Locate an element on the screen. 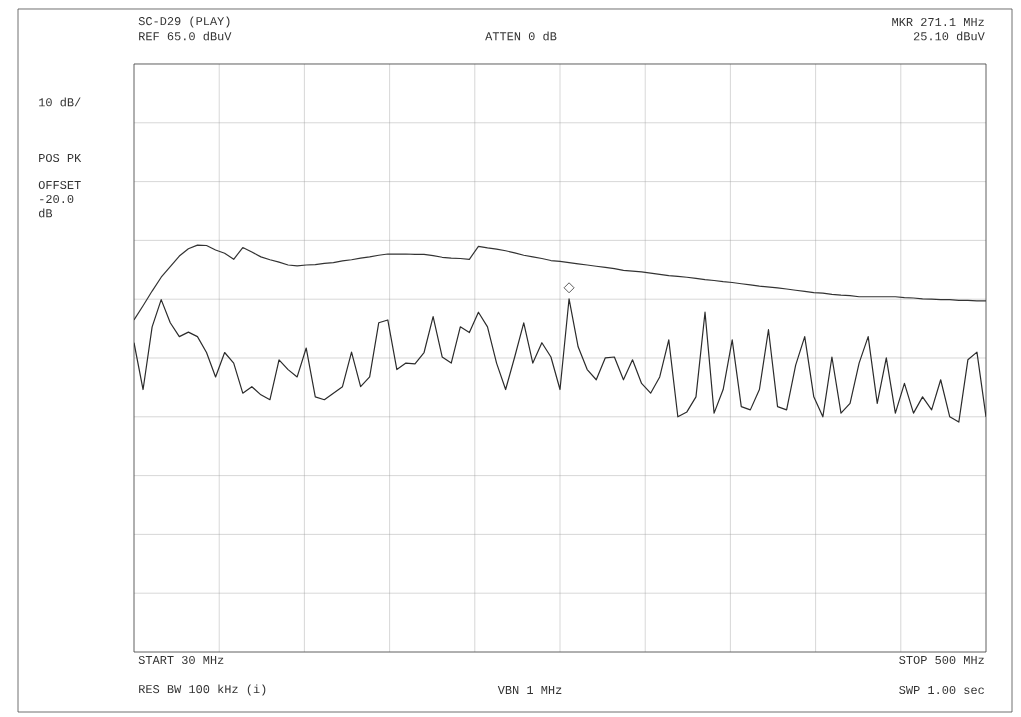  text: POS PK is located at coordinates (60, 158).